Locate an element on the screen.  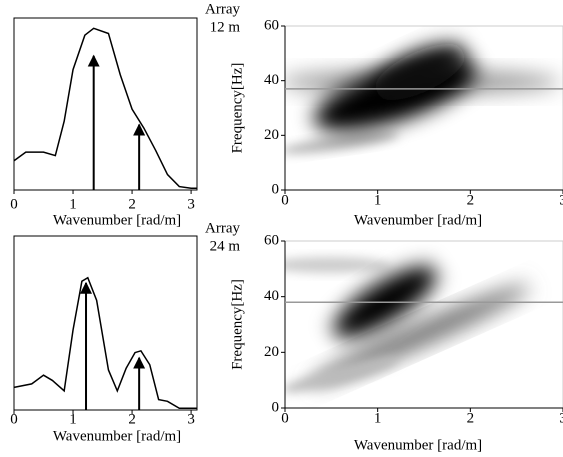
array-label: 24 m is located at coordinates (225, 246).